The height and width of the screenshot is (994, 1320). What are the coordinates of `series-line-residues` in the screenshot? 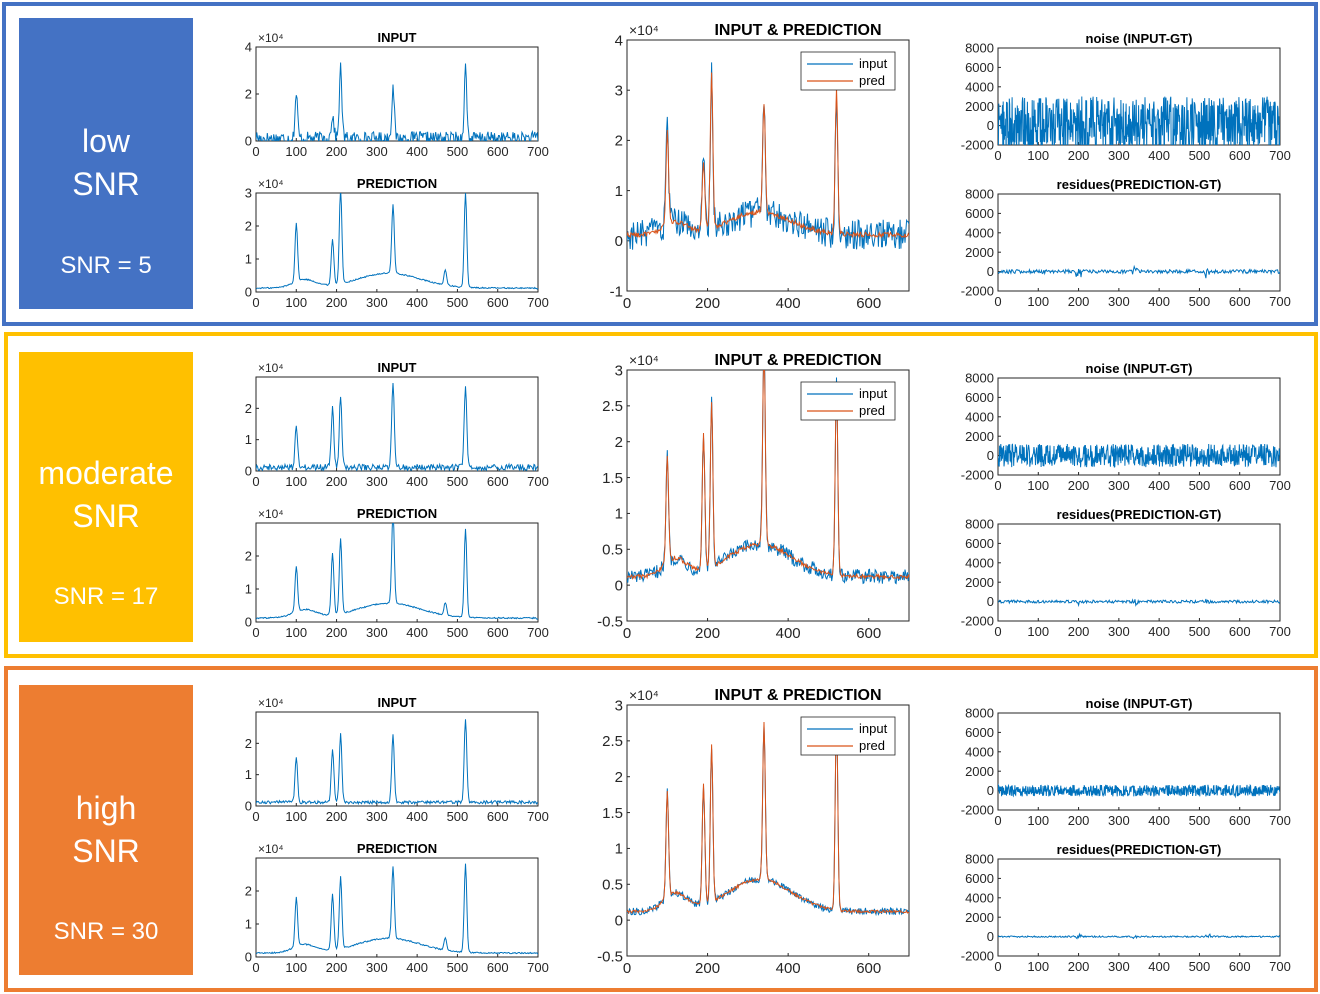 It's located at (1139, 603).